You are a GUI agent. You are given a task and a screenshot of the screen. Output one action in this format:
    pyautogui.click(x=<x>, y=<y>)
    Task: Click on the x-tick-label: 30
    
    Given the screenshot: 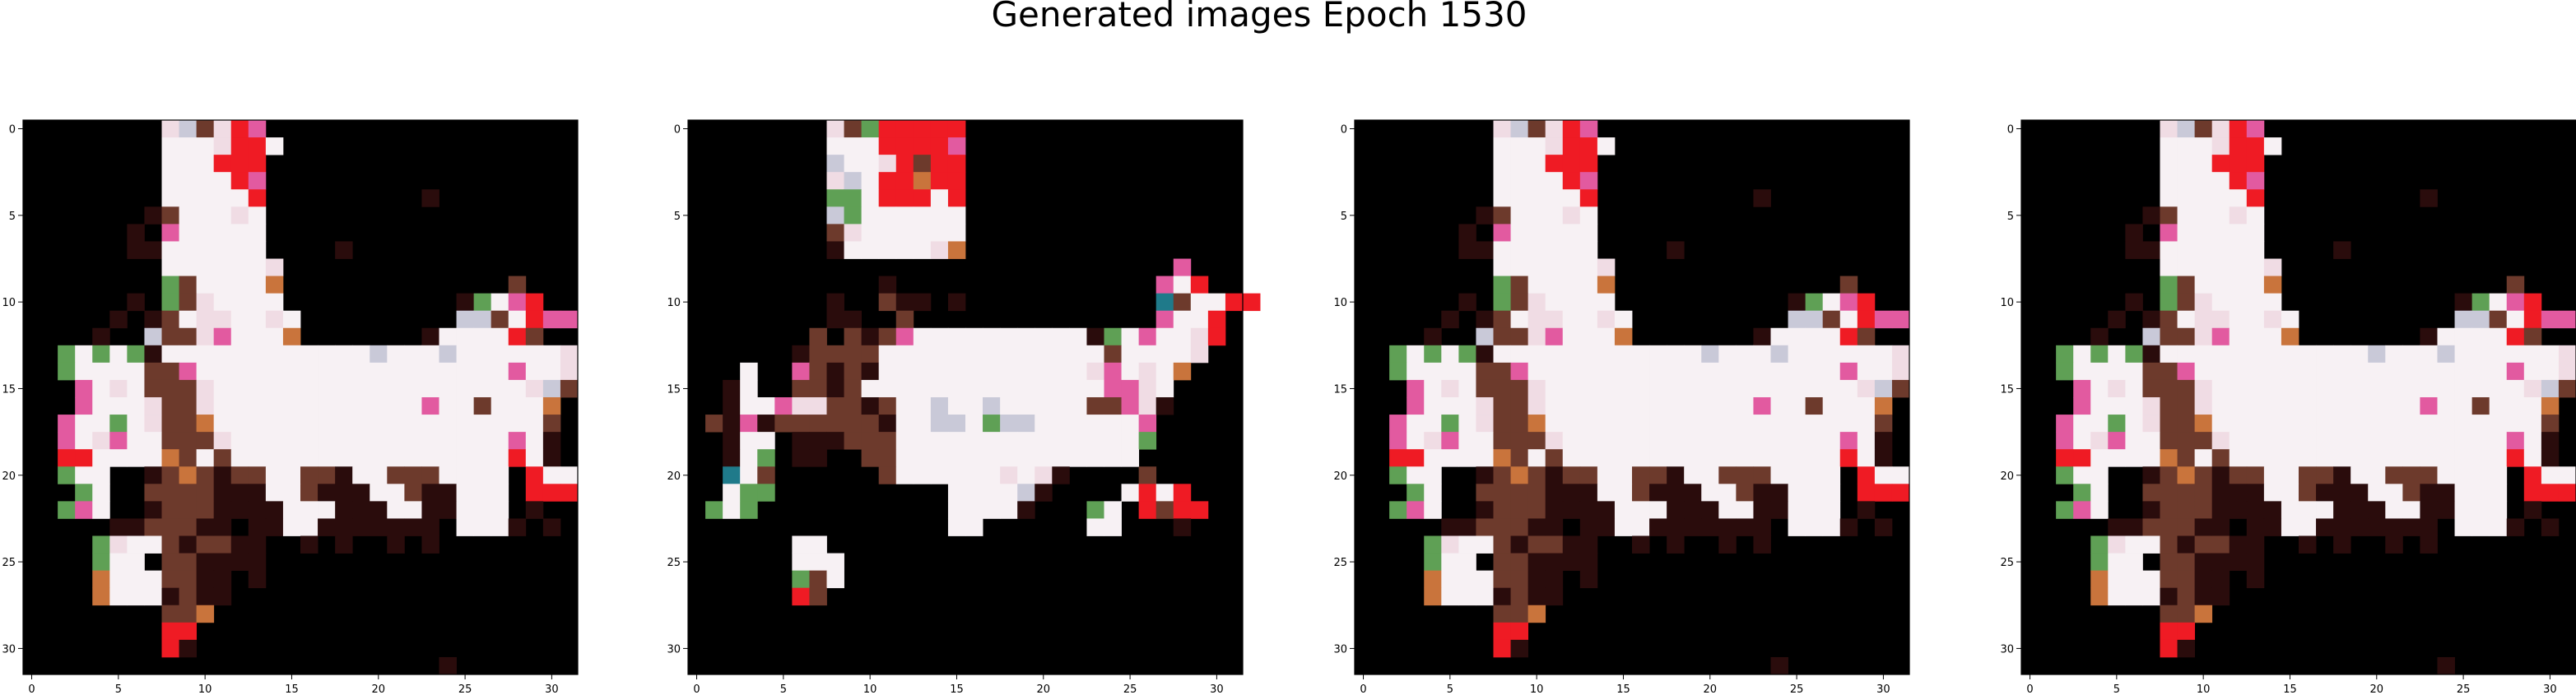 What is the action you would take?
    pyautogui.click(x=1217, y=689)
    